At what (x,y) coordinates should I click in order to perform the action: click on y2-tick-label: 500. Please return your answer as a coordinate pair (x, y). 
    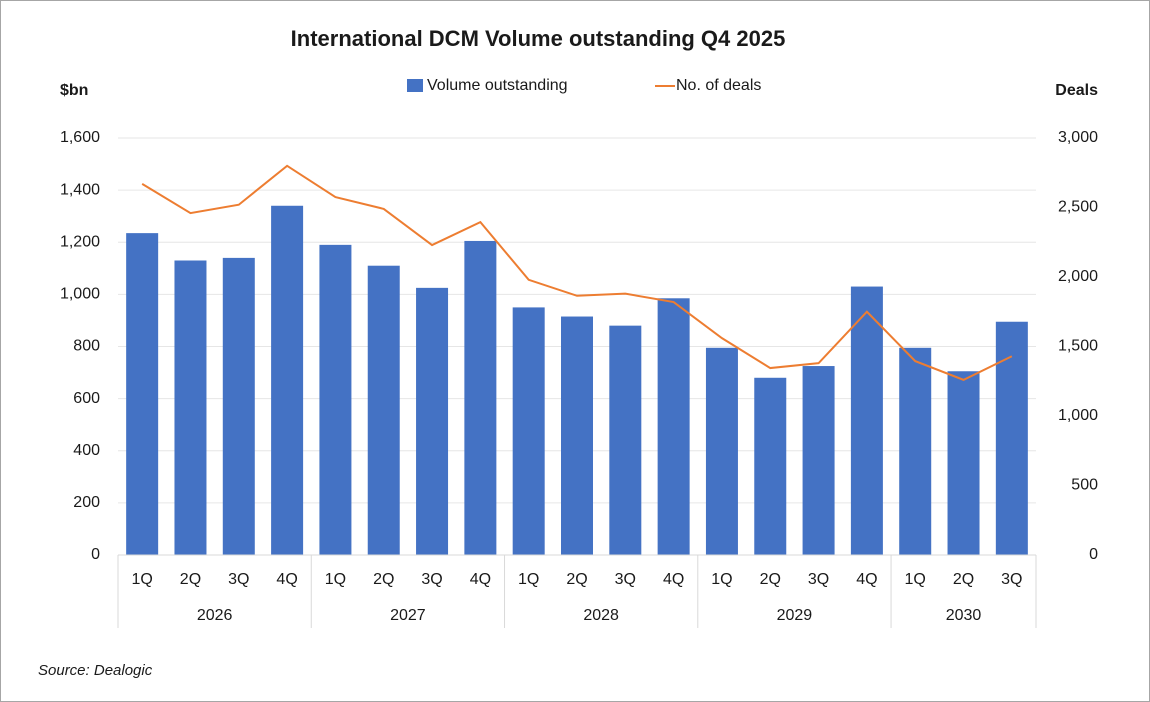
    Looking at the image, I should click on (1084, 485).